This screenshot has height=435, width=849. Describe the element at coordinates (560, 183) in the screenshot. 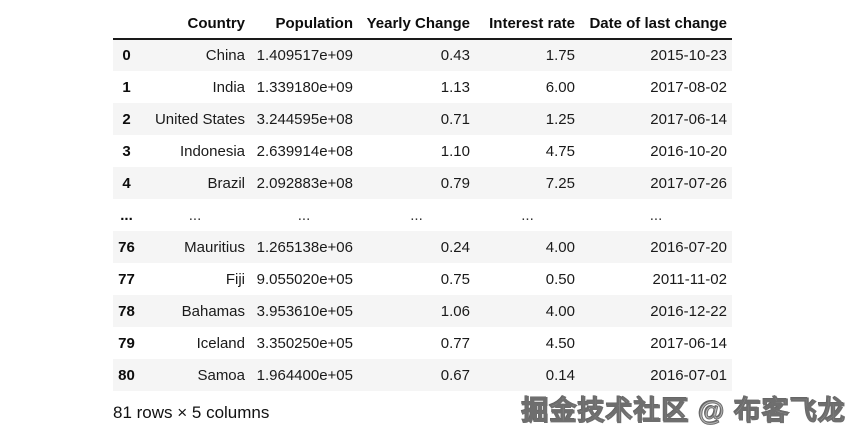

I see `table-cell: 7.25` at that location.